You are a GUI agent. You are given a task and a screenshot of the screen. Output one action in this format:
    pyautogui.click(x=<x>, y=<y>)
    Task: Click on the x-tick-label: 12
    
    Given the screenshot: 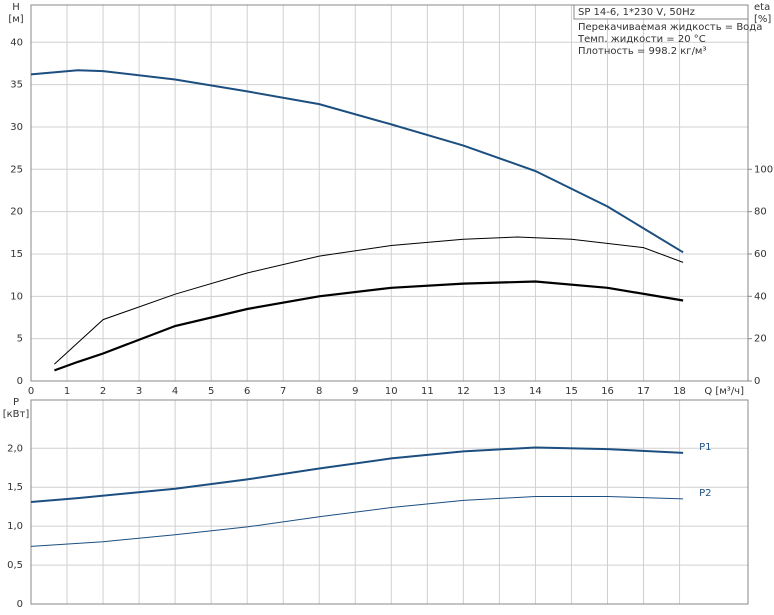 What is the action you would take?
    pyautogui.click(x=463, y=391)
    